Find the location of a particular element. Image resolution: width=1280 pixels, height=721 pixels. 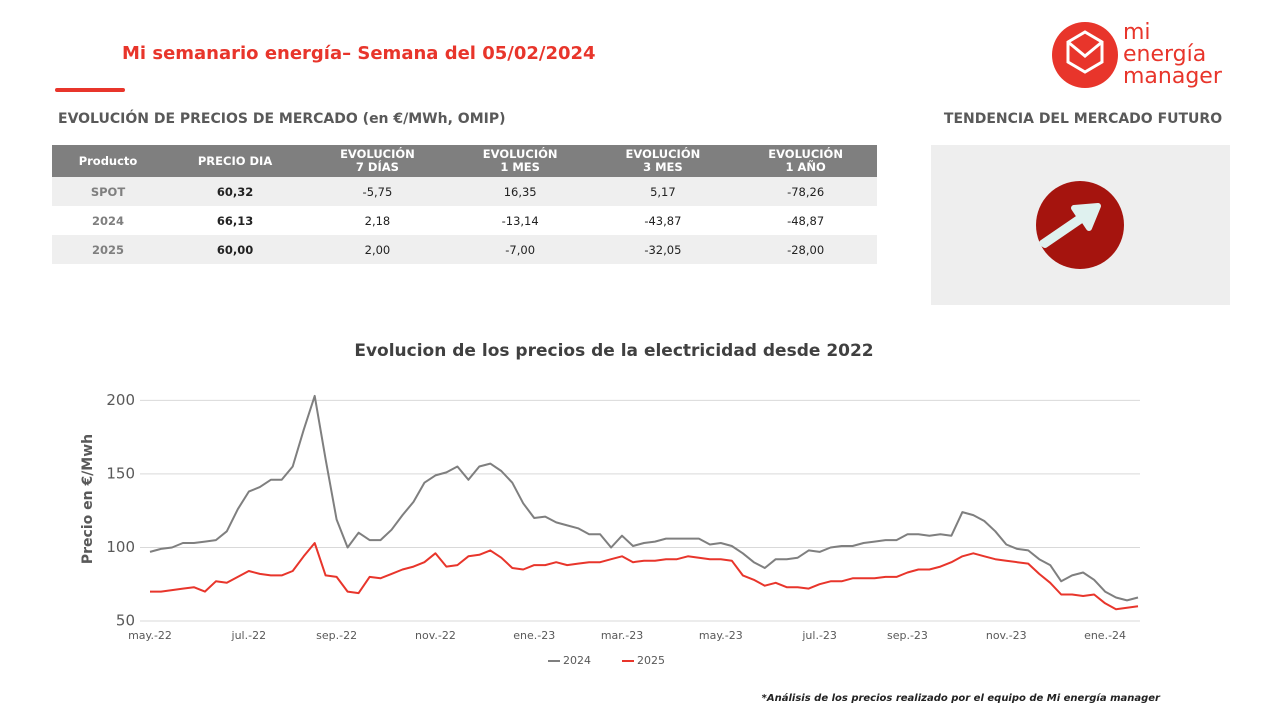

x-tick-label: nov.-23 is located at coordinates (1006, 635).